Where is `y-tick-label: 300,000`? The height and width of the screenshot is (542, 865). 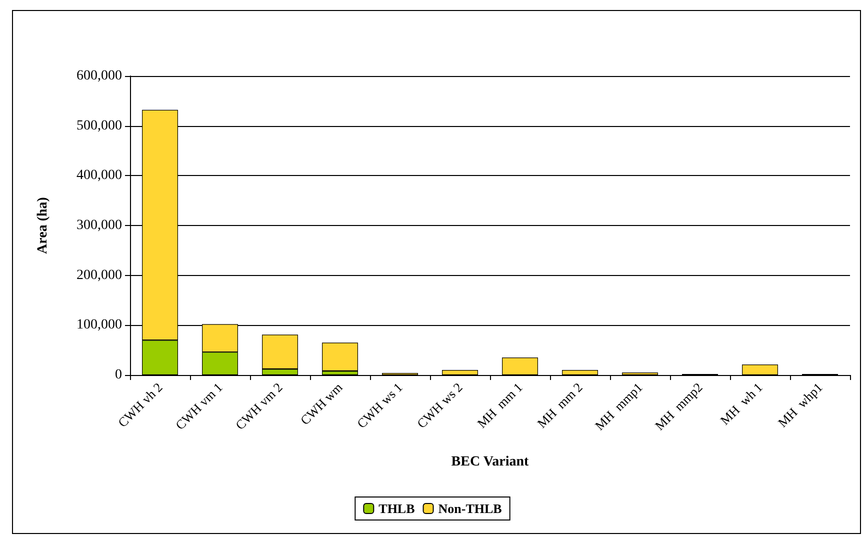 y-tick-label: 300,000 is located at coordinates (99, 225).